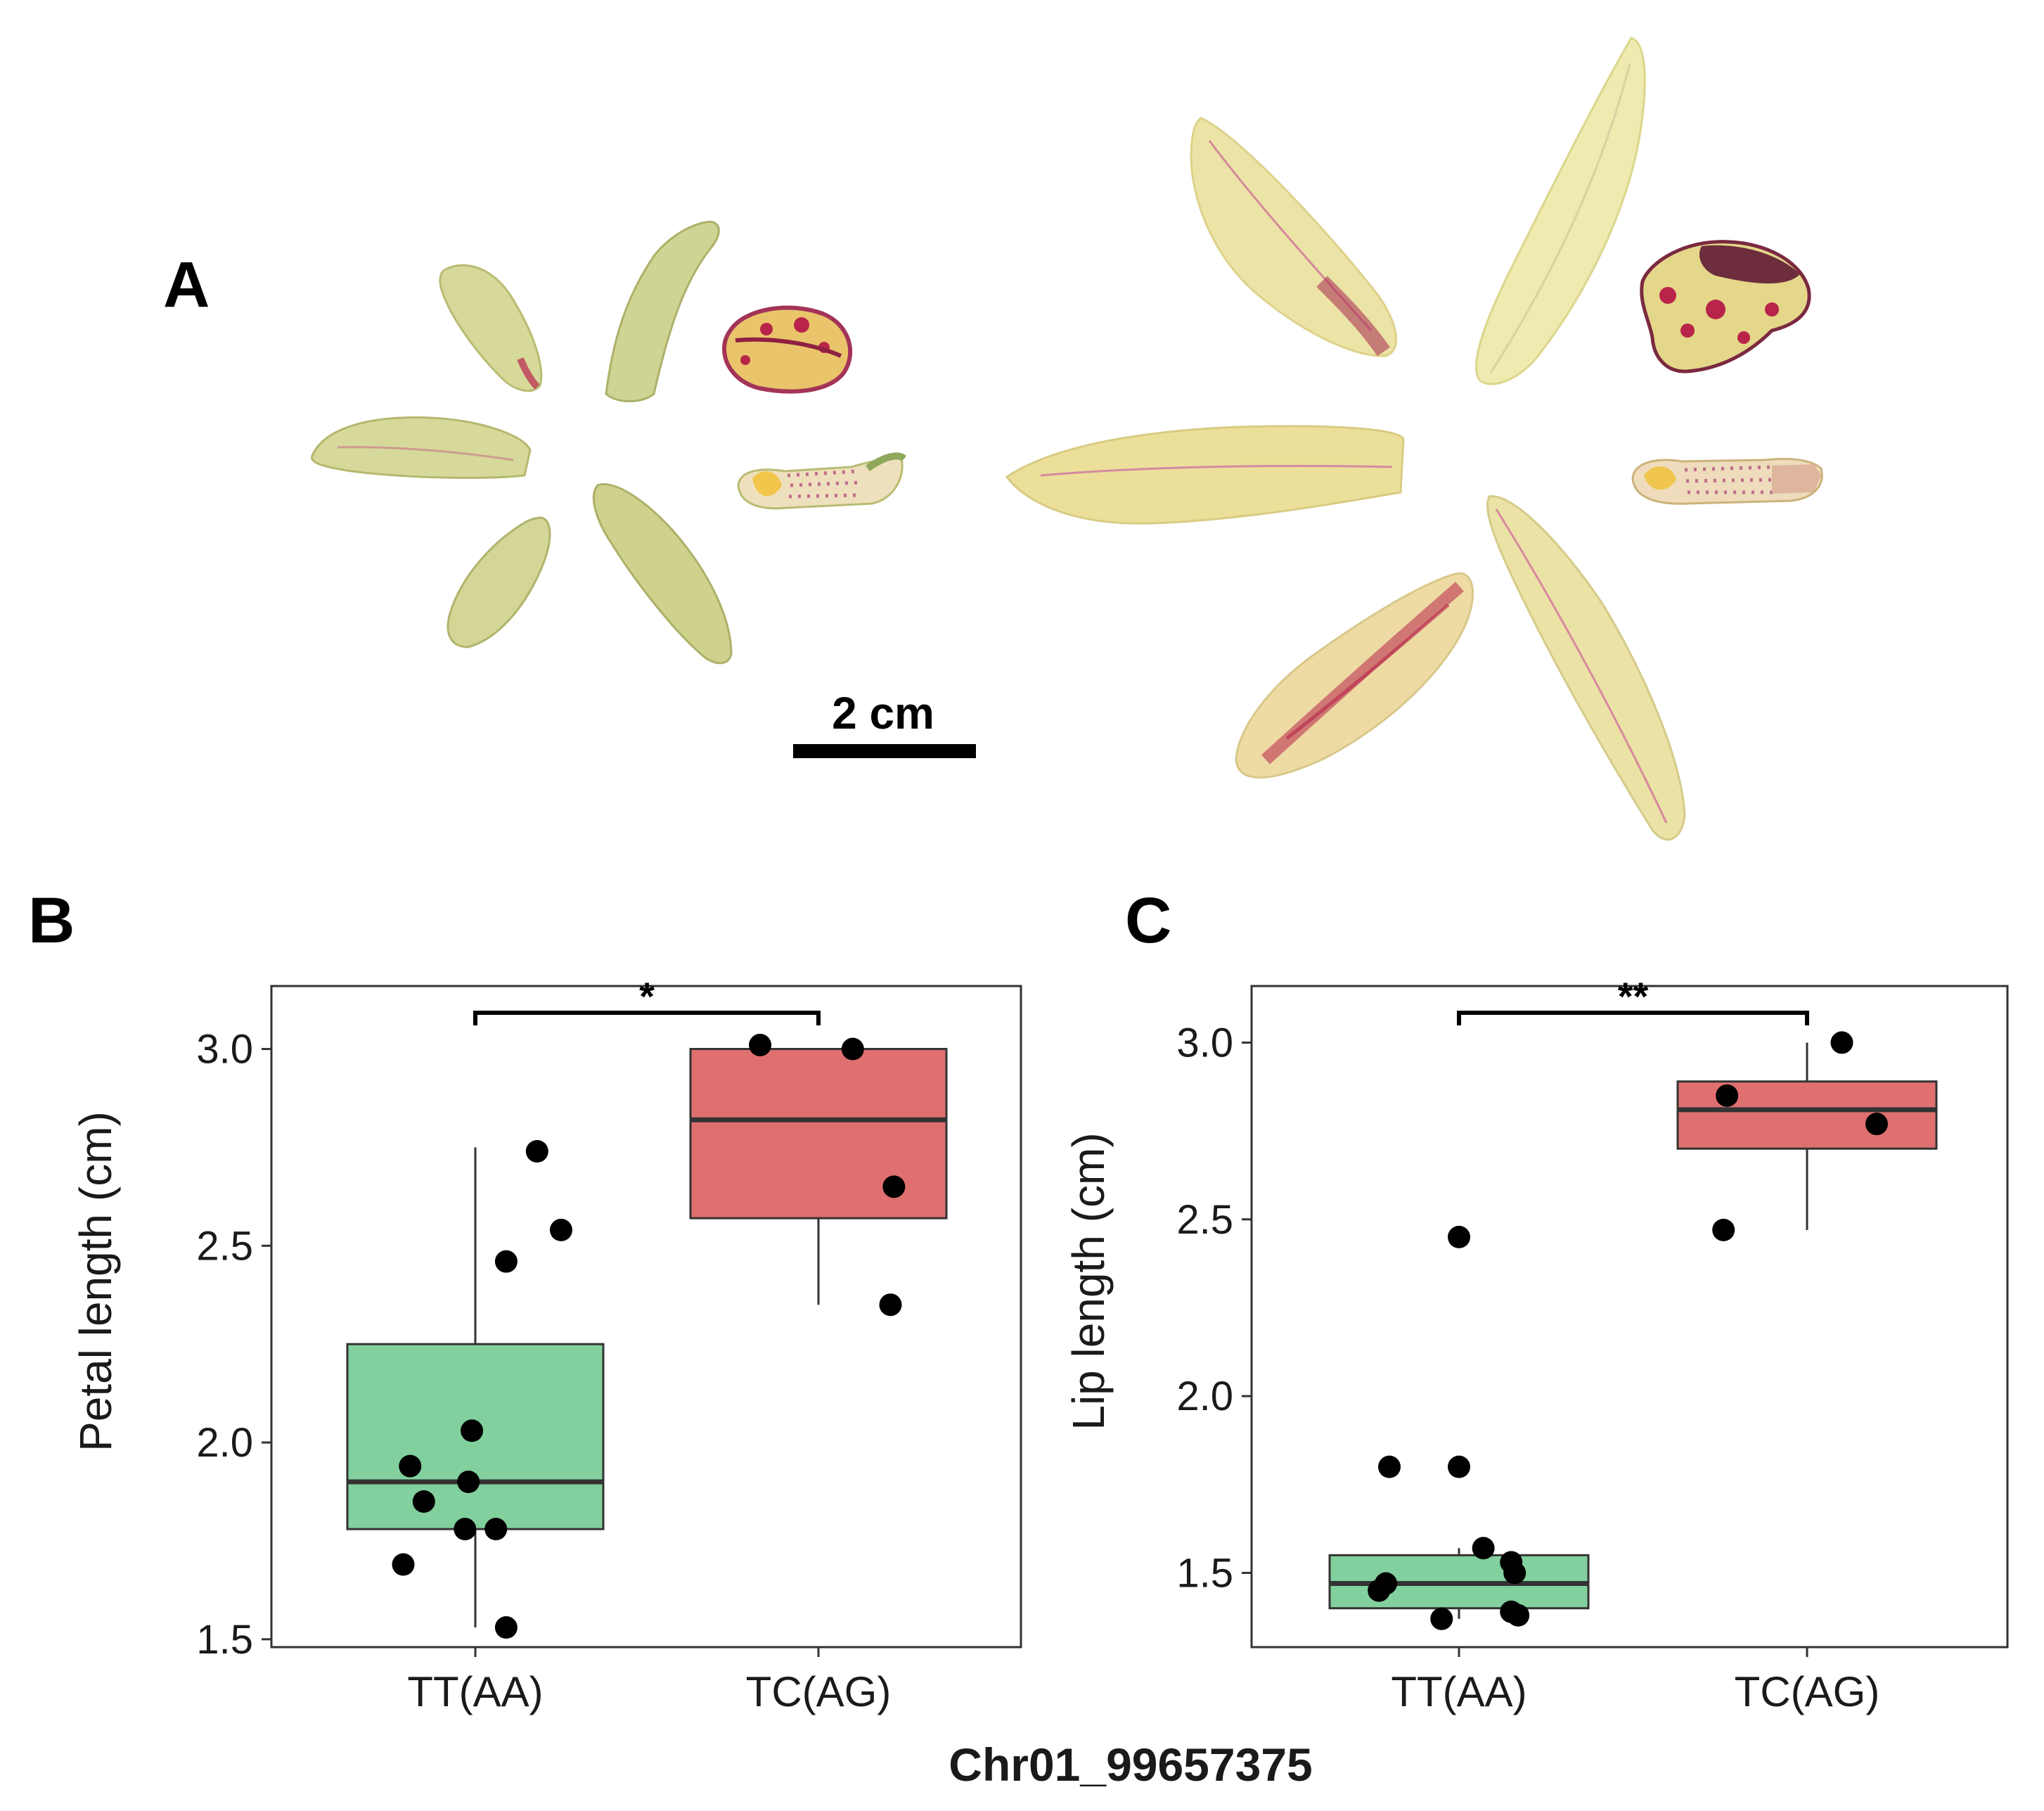 The height and width of the screenshot is (1811, 2044). I want to click on small-lip, so click(787, 349).